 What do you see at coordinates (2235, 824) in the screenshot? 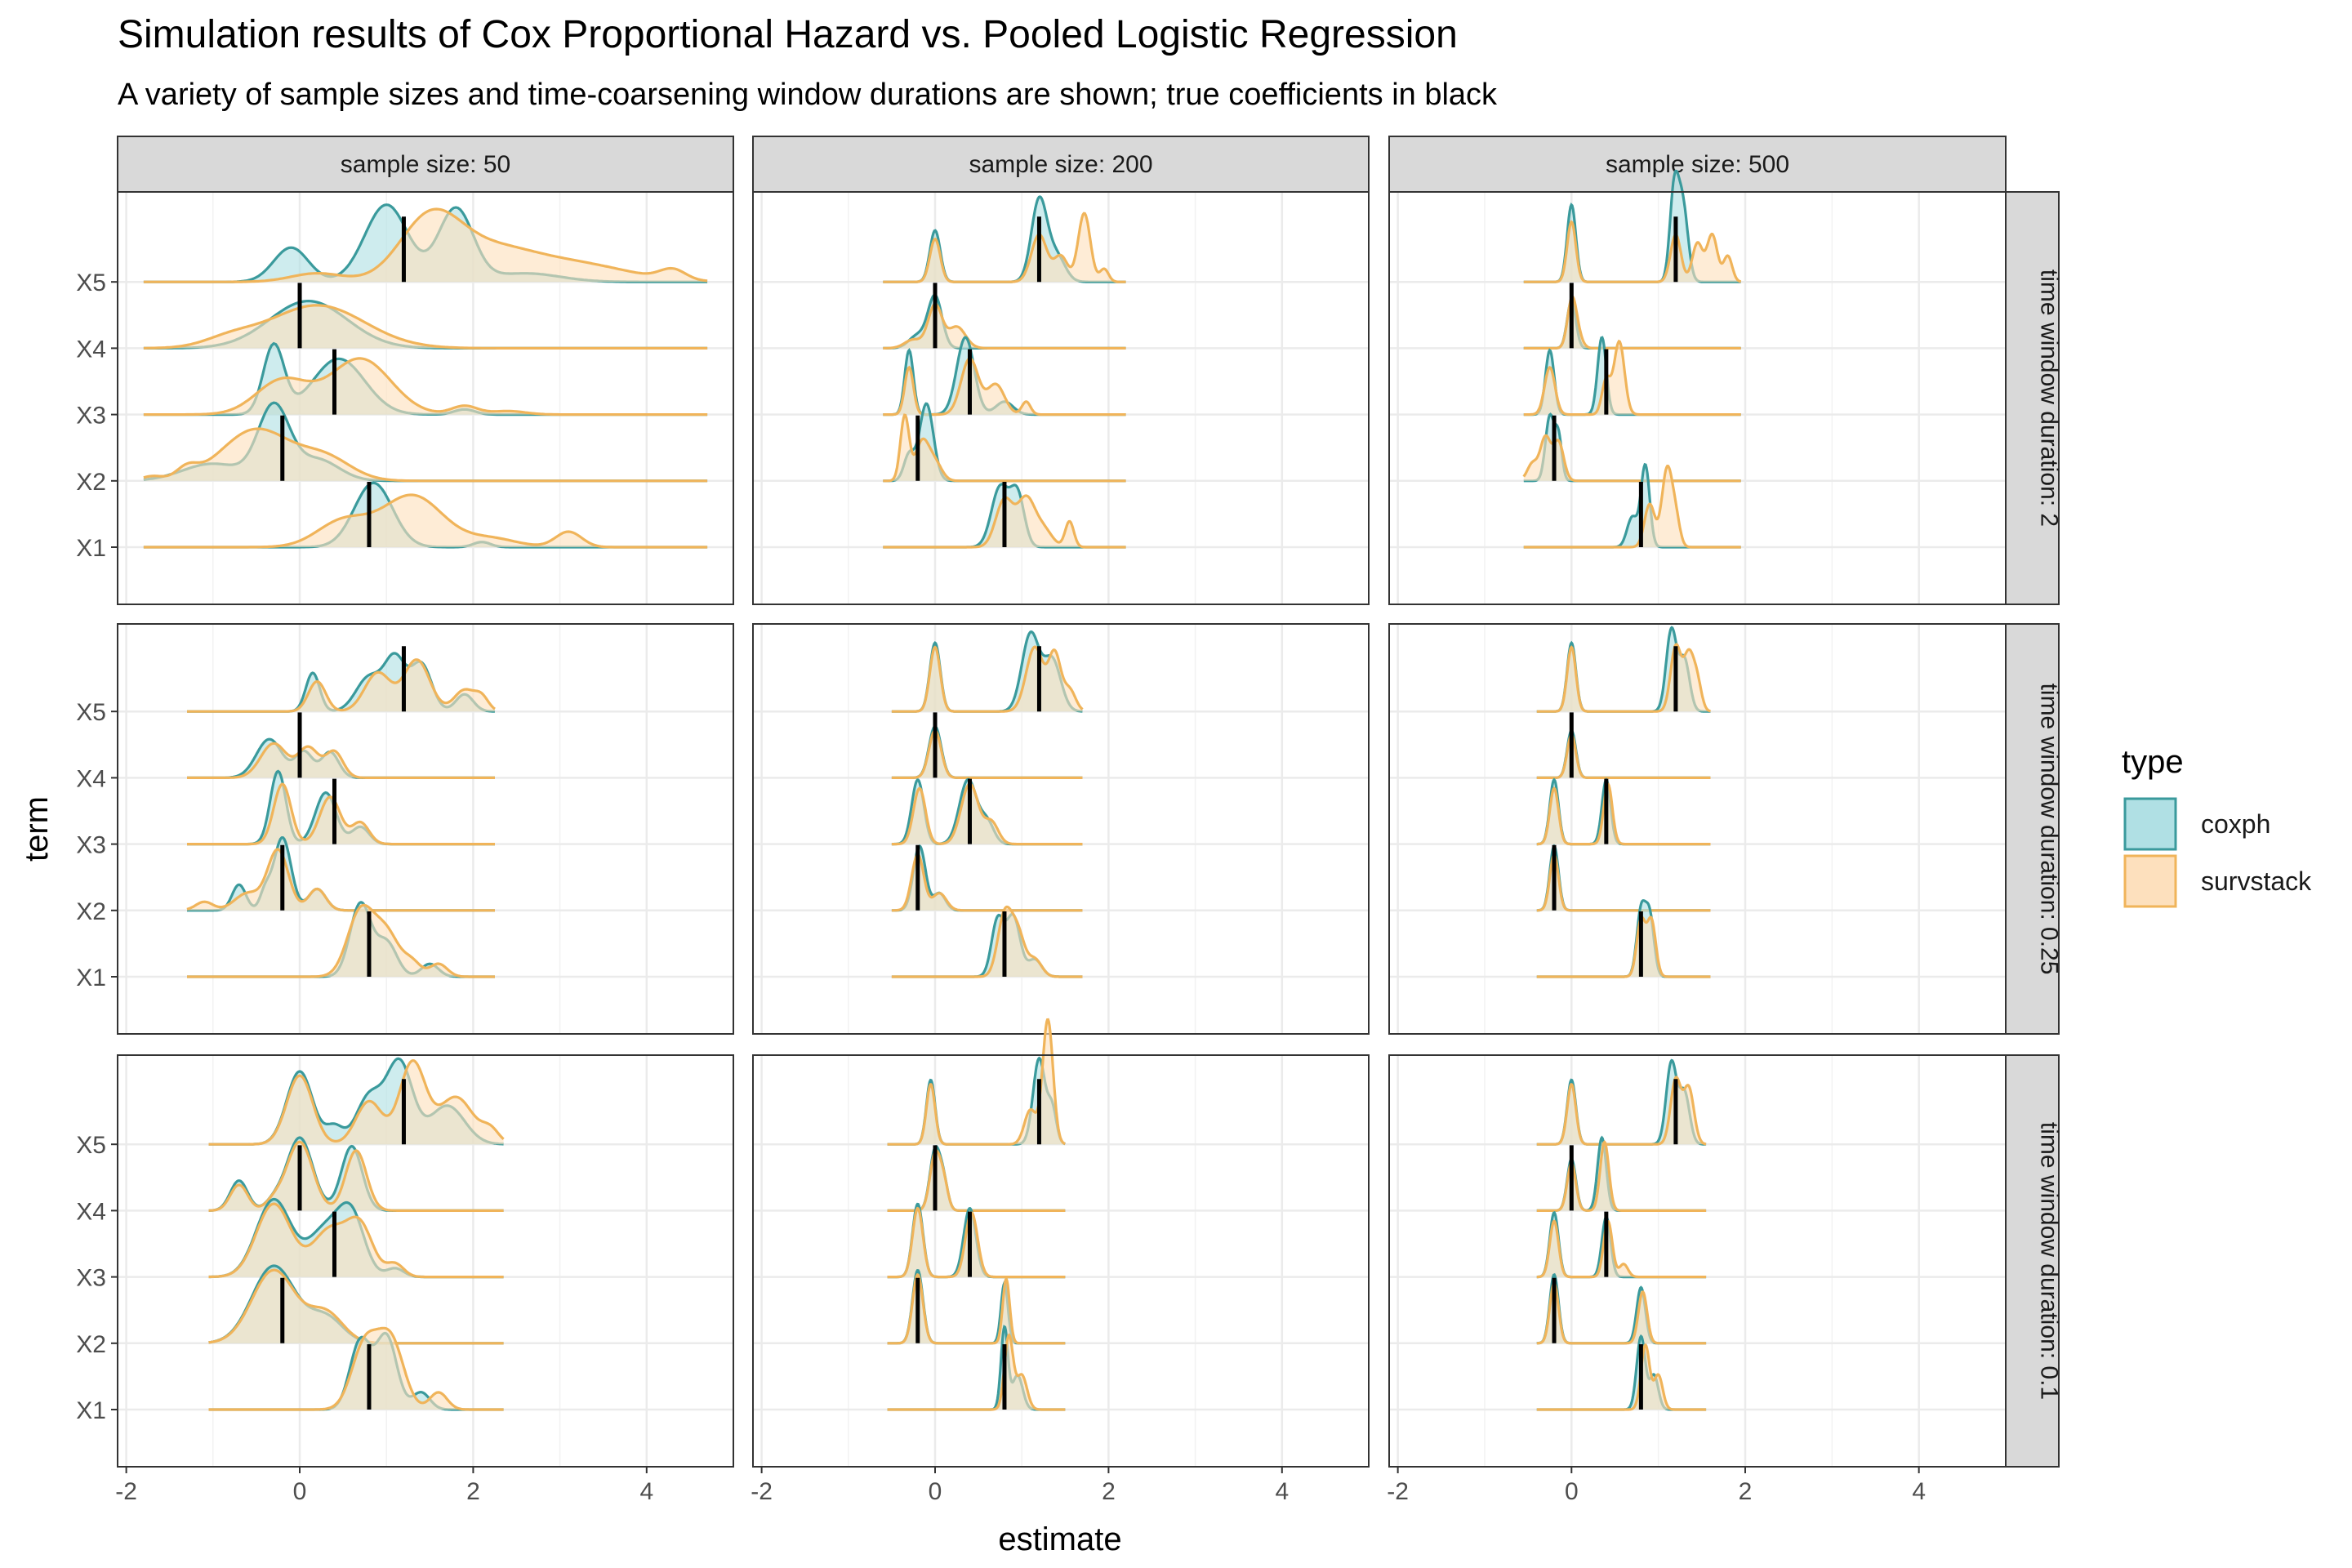
I see `legend-label-coxph: coxph` at bounding box center [2235, 824].